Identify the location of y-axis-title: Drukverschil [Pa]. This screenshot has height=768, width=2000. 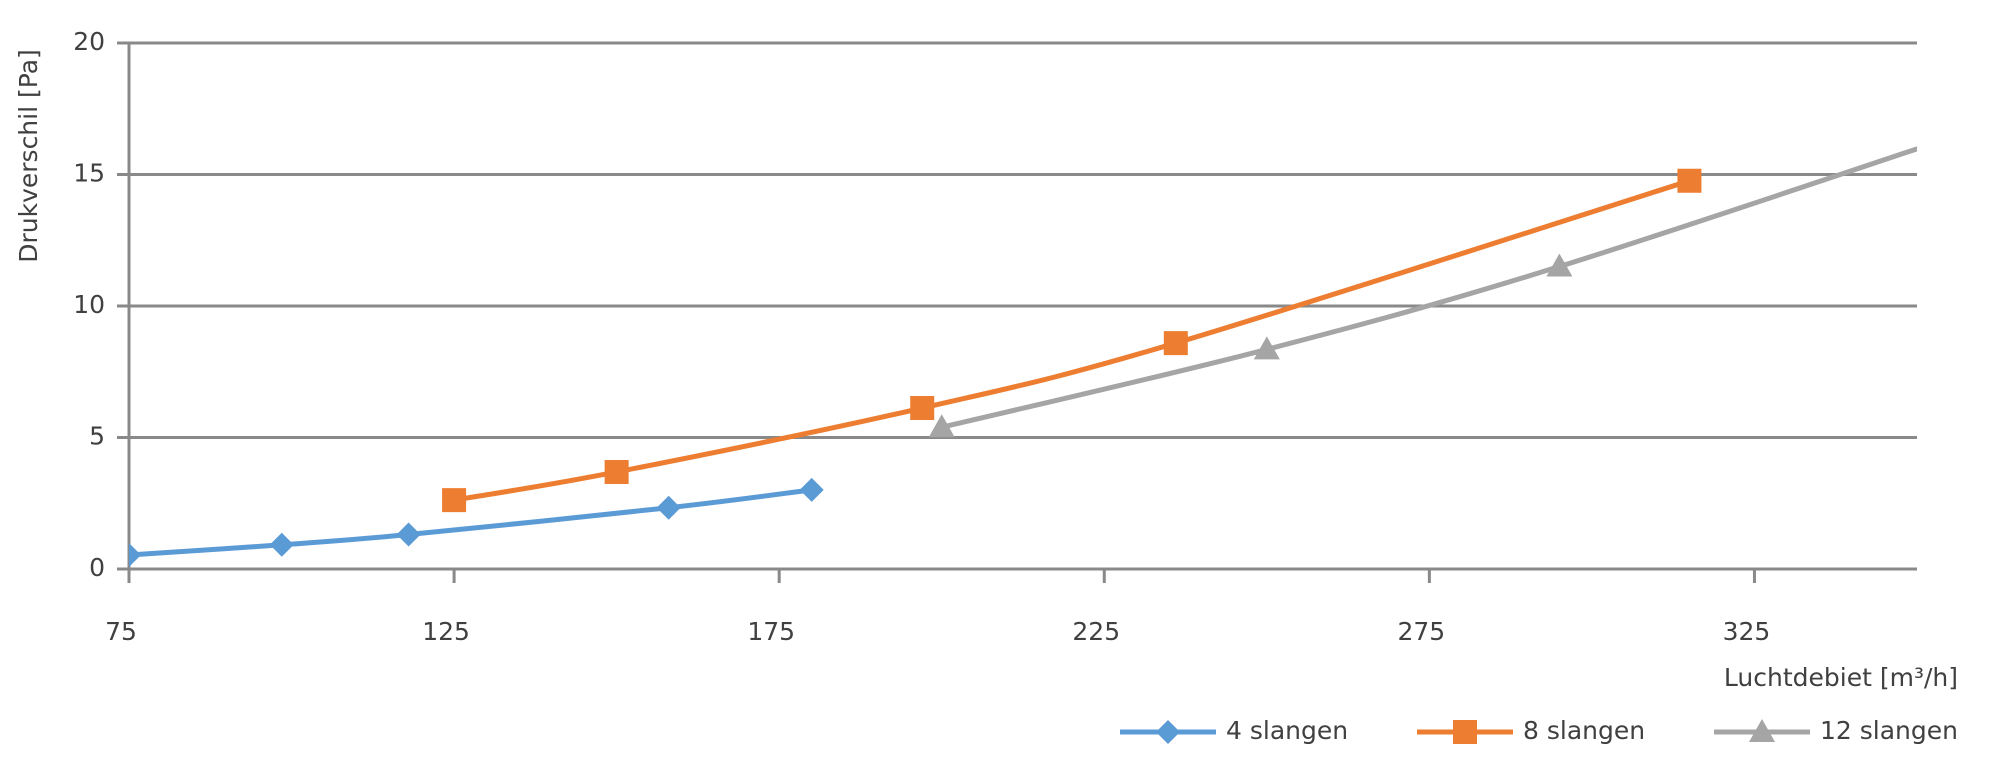
(28, 156).